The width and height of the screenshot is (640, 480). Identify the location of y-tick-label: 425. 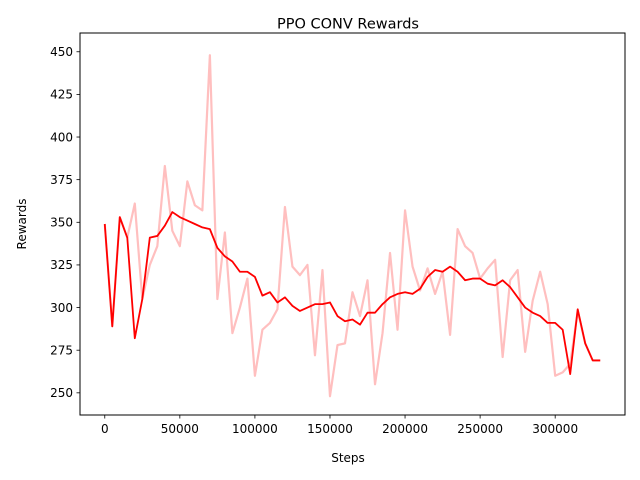
(61, 95).